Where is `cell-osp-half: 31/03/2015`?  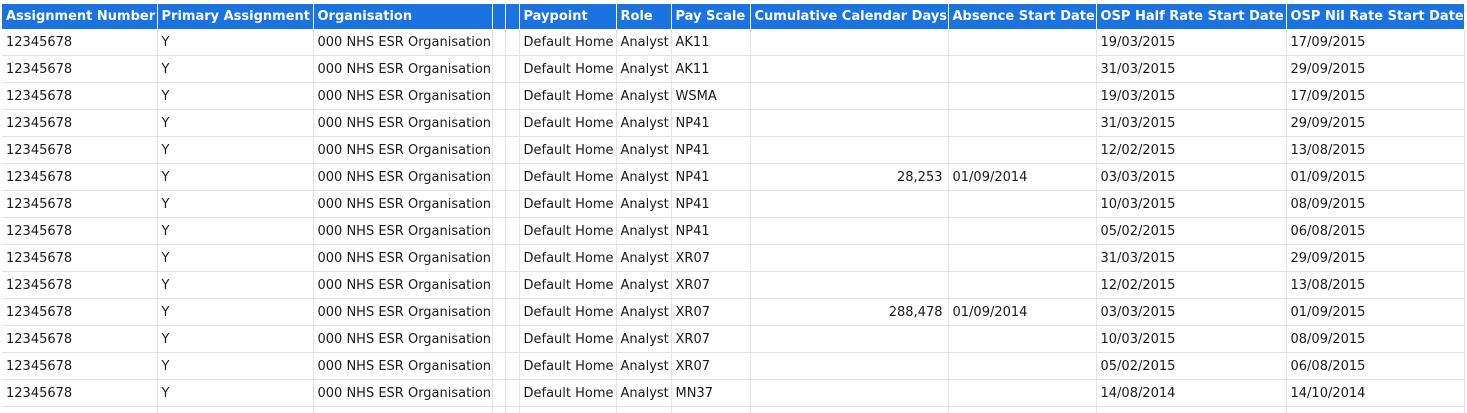
cell-osp-half: 31/03/2015 is located at coordinates (1191, 123).